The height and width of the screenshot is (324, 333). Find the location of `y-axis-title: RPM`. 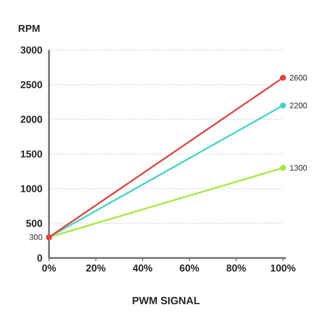

y-axis-title: RPM is located at coordinates (29, 28).